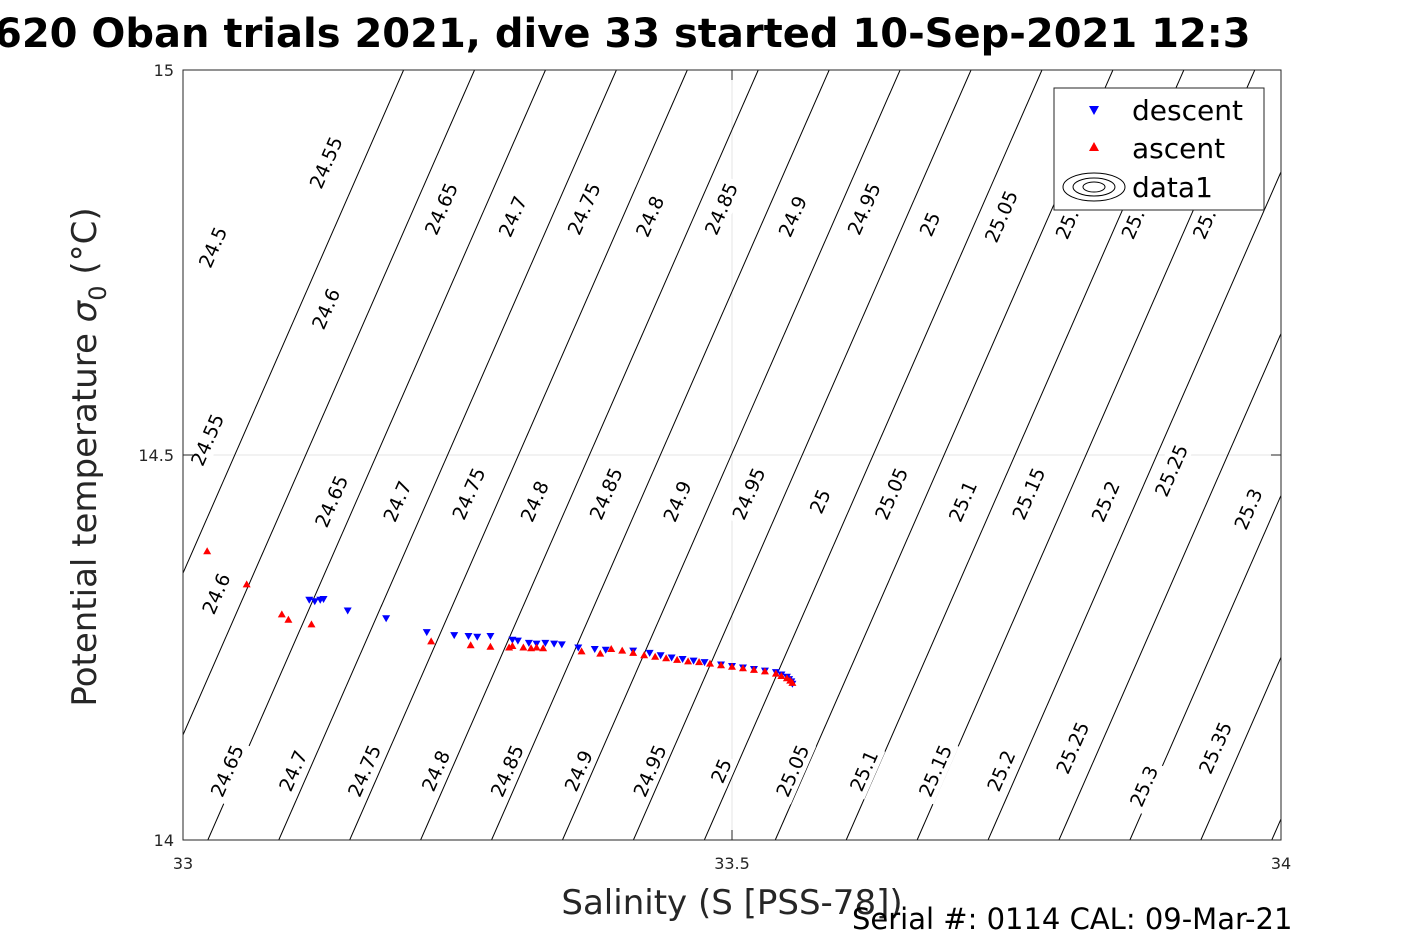 Image resolution: width=1417 pixels, height=945 pixels. What do you see at coordinates (183, 863) in the screenshot?
I see `x-tick-label: 33` at bounding box center [183, 863].